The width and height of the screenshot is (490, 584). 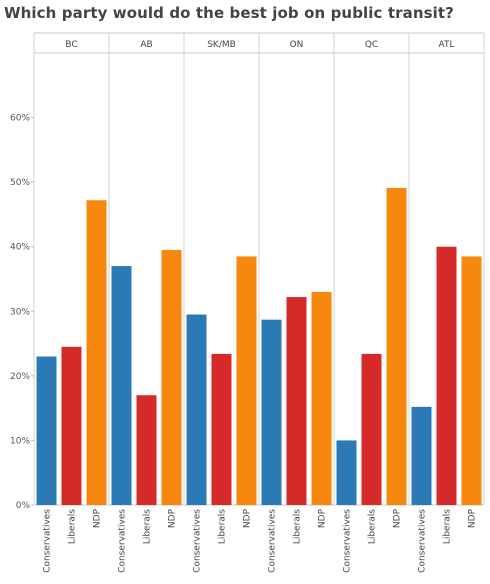 What do you see at coordinates (371, 45) in the screenshot?
I see `facet-header-qc: QC` at bounding box center [371, 45].